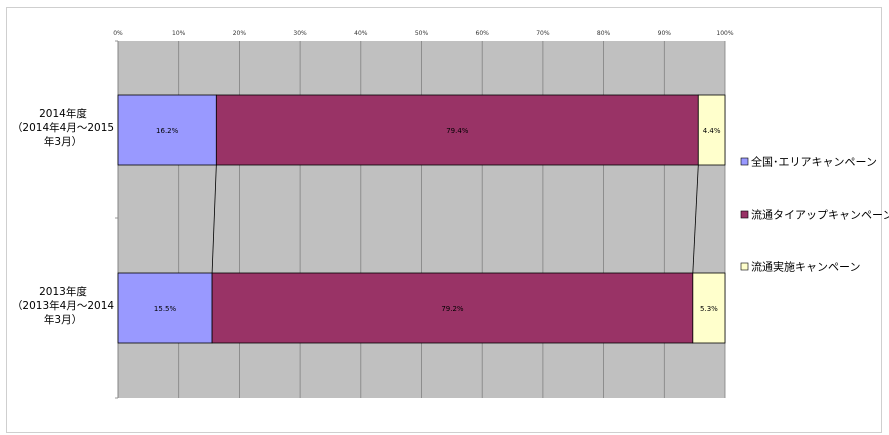 The height and width of the screenshot is (435, 889). What do you see at coordinates (724, 33) in the screenshot?
I see `x-tick-label: 100%` at bounding box center [724, 33].